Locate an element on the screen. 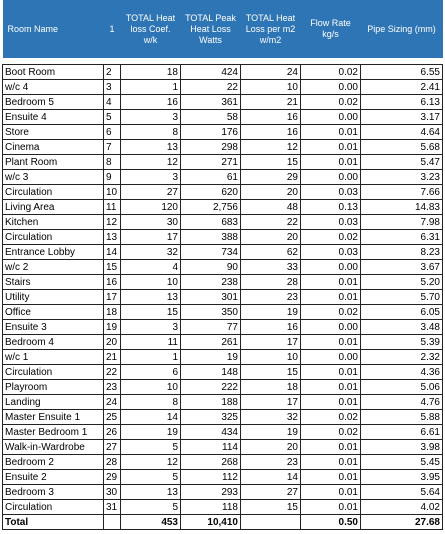 Image resolution: width=445 pixels, height=534 pixels. data-cell: 325 is located at coordinates (210, 417).